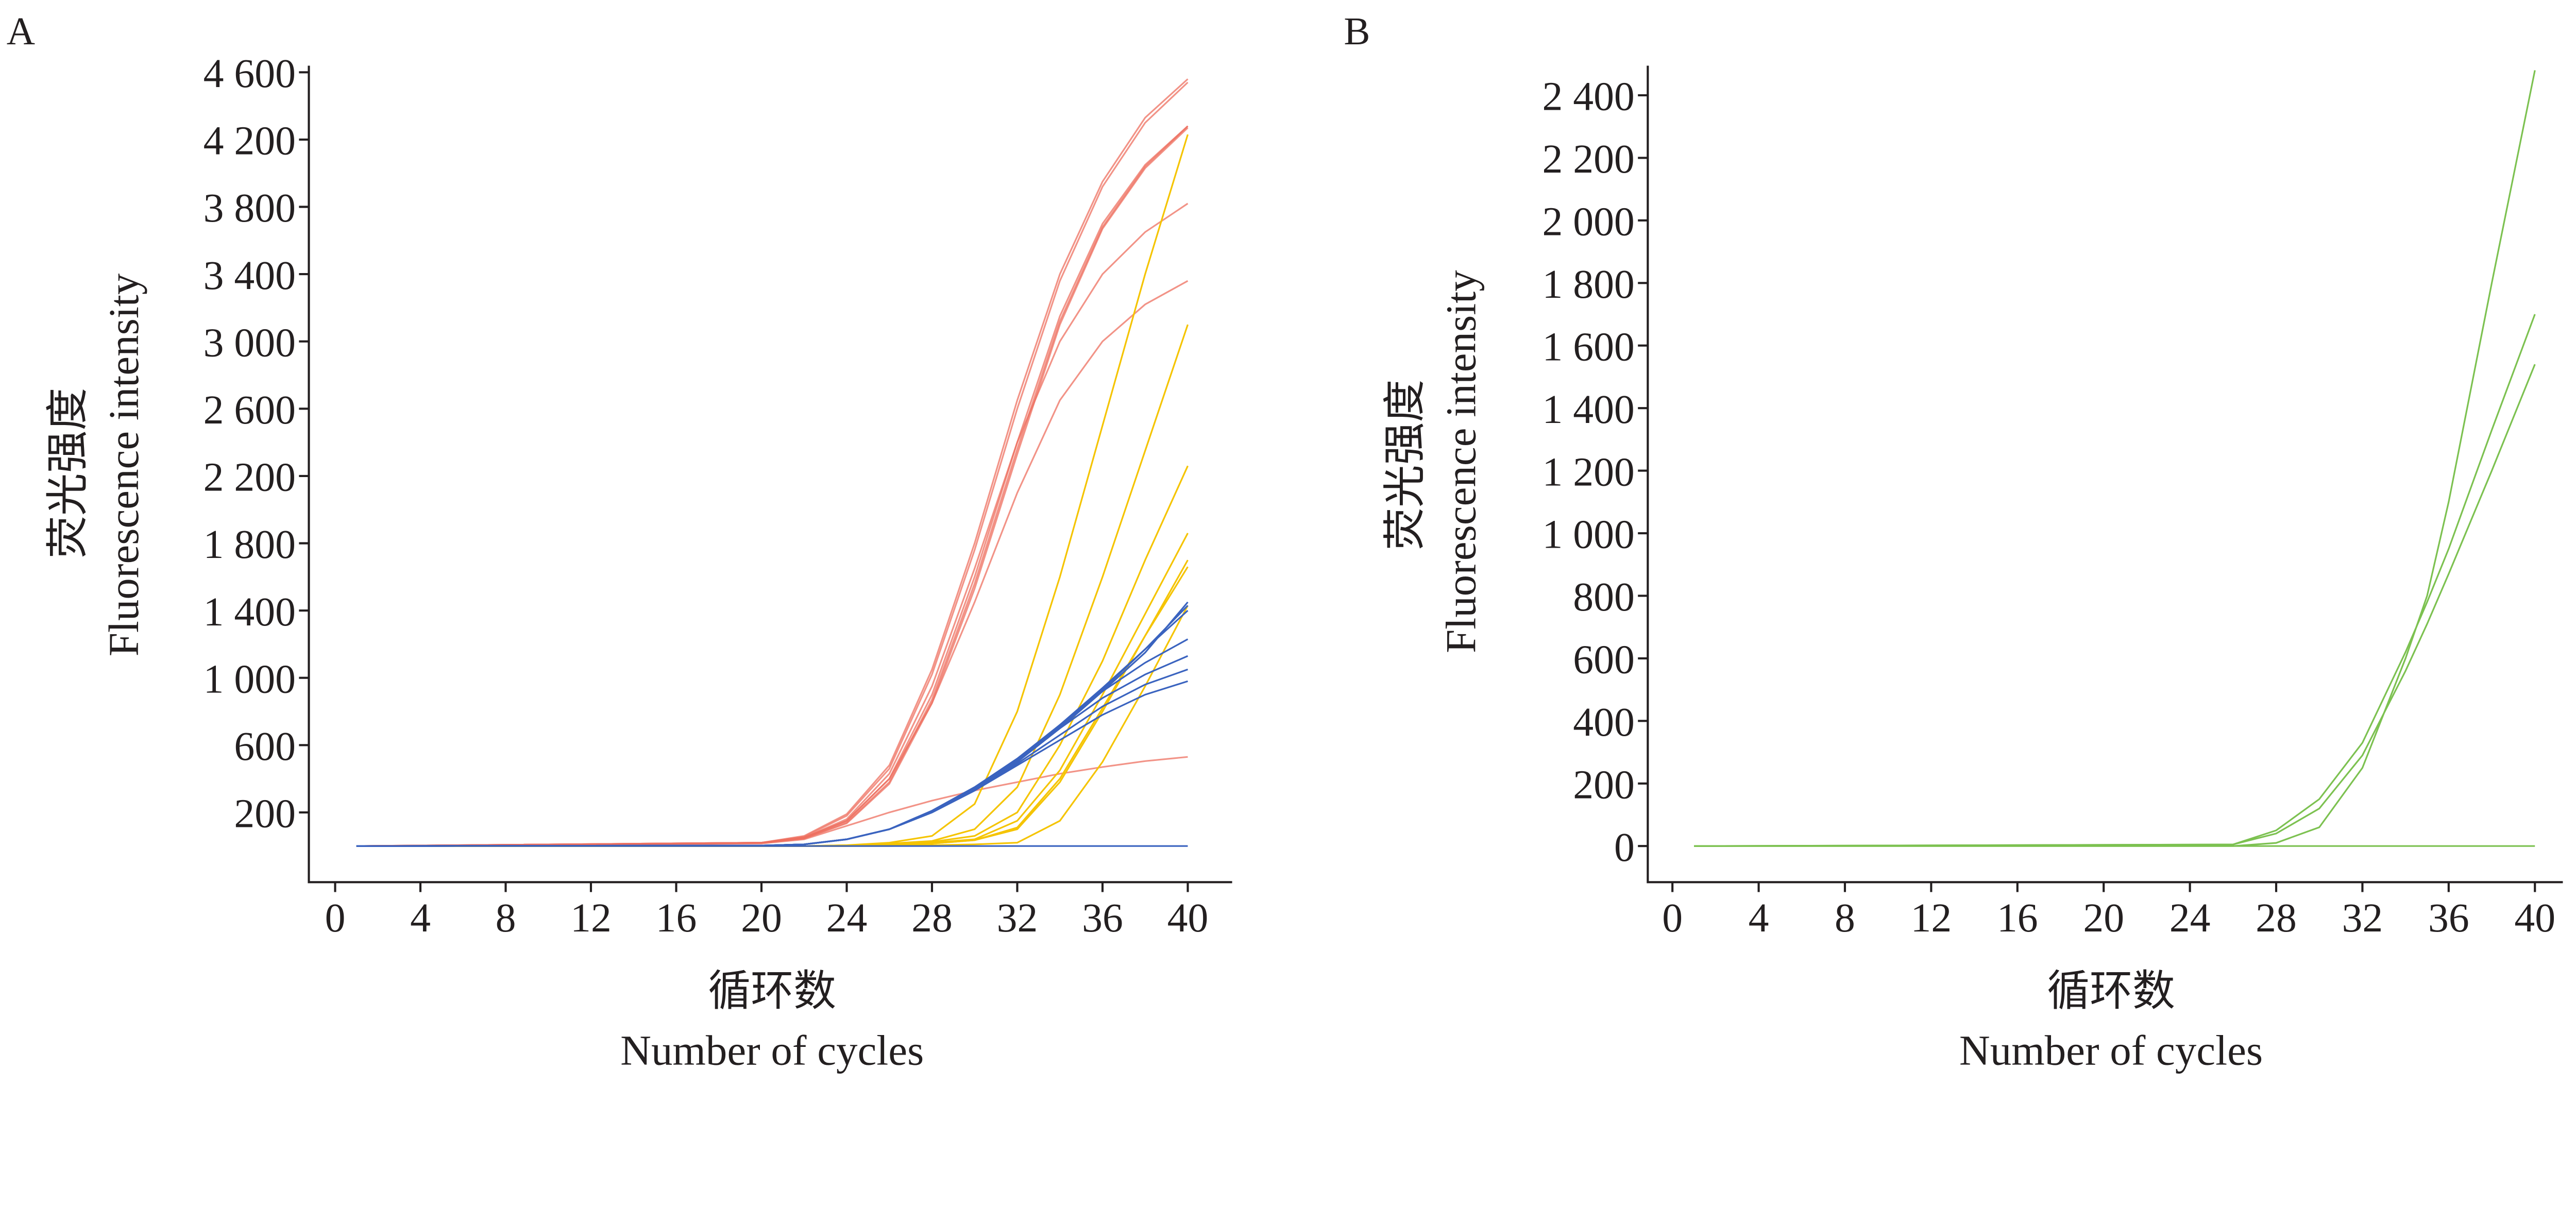 Image resolution: width=2576 pixels, height=1221 pixels. I want to click on y-tick-label: 2 000, so click(1588, 222).